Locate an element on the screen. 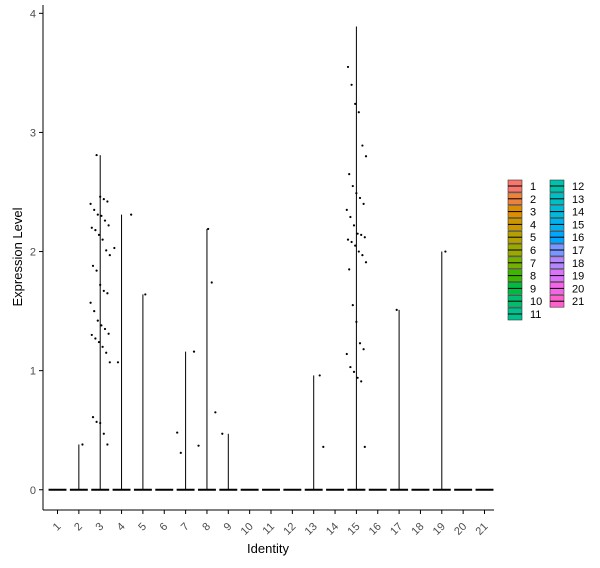 This screenshot has height=568, width=600. x-tick-label: 10 is located at coordinates (247, 529).